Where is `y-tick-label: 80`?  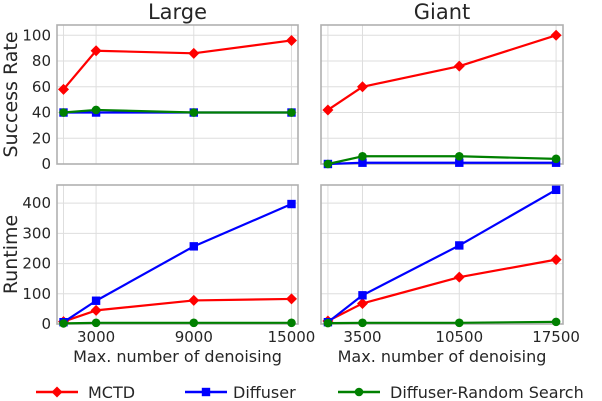
y-tick-label: 80 is located at coordinates (41, 61).